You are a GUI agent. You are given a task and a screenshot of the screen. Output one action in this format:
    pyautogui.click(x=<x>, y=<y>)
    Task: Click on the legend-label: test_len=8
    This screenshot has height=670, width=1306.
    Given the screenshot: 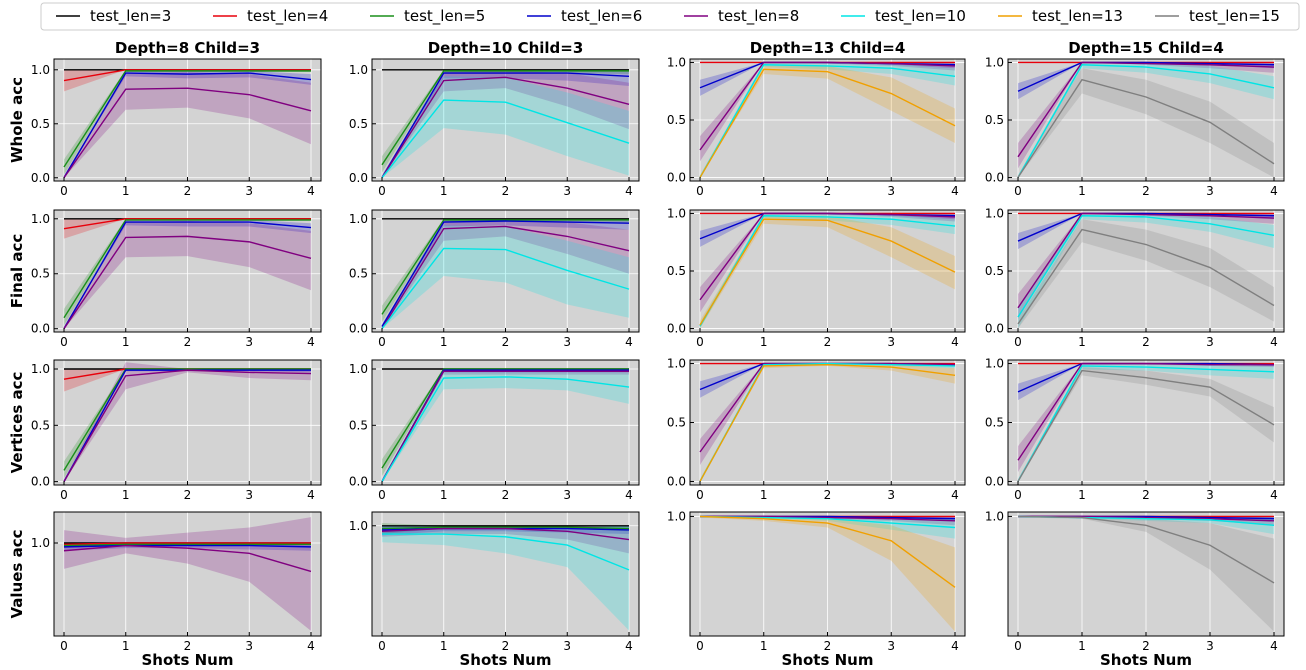 What is the action you would take?
    pyautogui.click(x=758, y=16)
    